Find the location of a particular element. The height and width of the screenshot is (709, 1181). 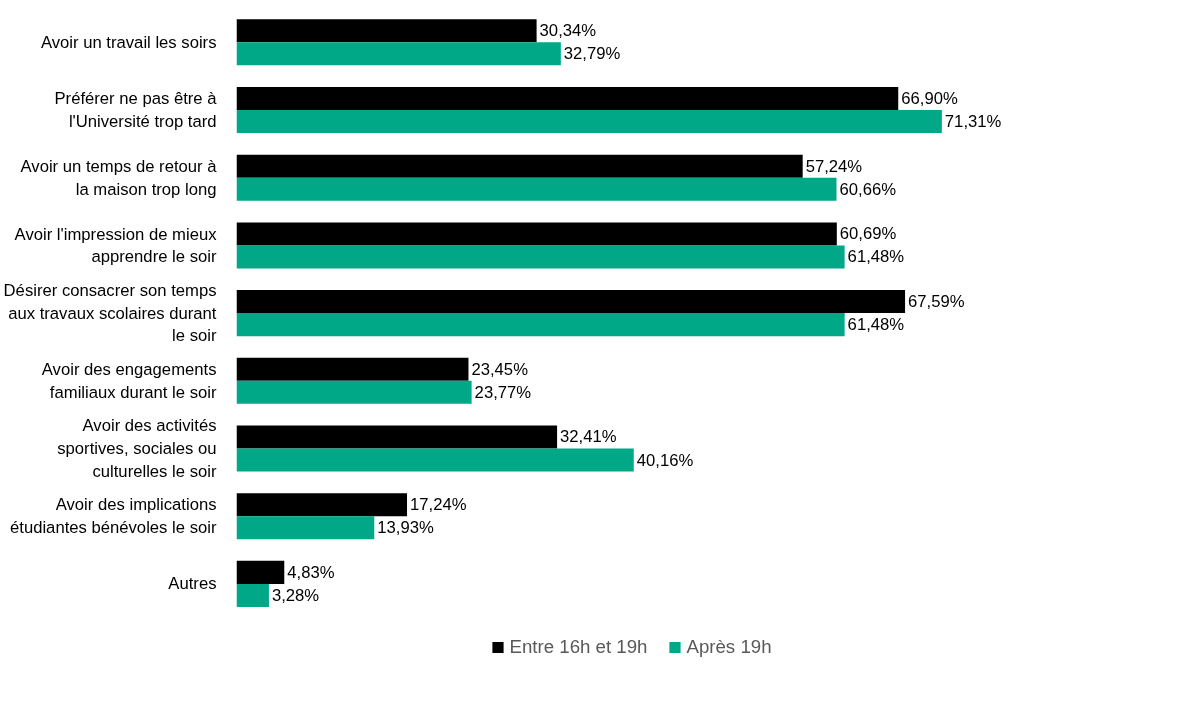

data-label: 57,24% is located at coordinates (834, 166).